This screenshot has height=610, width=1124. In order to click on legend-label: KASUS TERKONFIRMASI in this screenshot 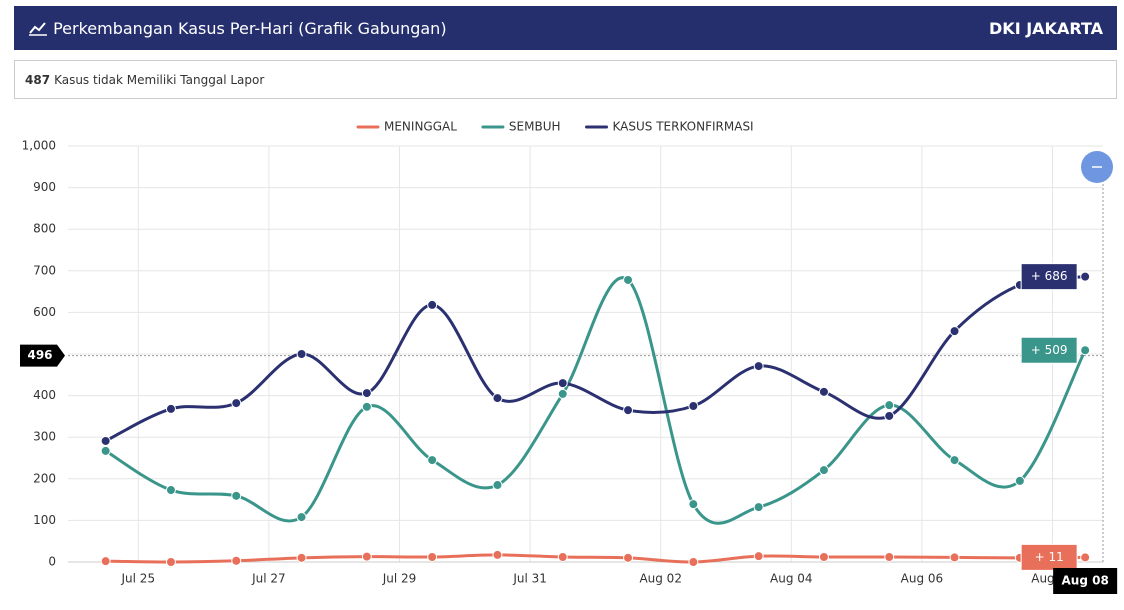, I will do `click(683, 127)`.